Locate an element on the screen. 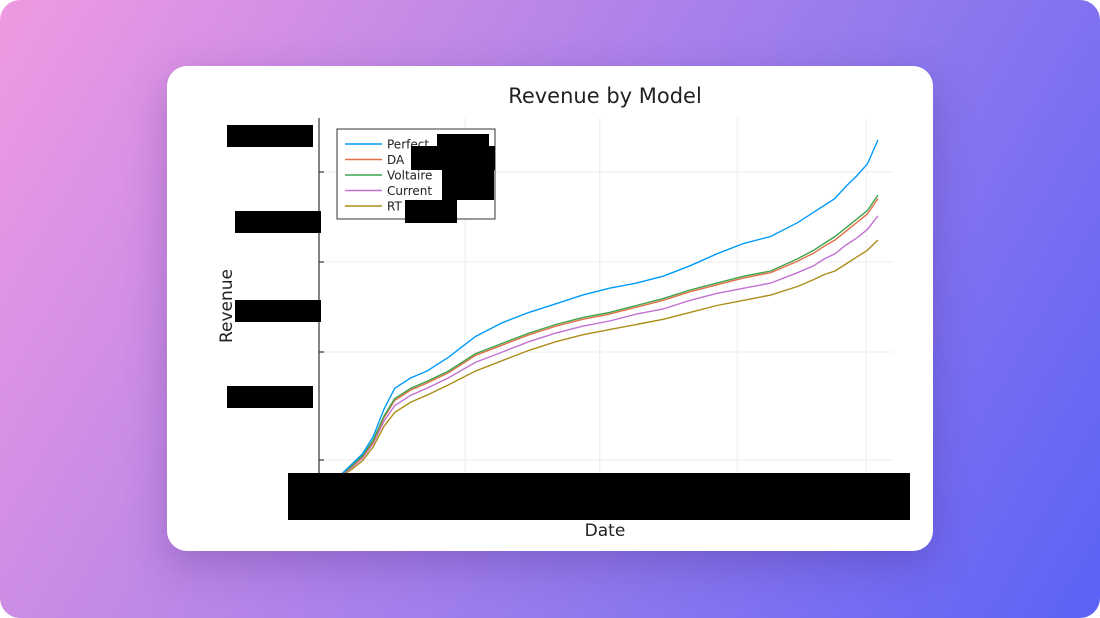  y-axis-label: Revenue is located at coordinates (227, 306).